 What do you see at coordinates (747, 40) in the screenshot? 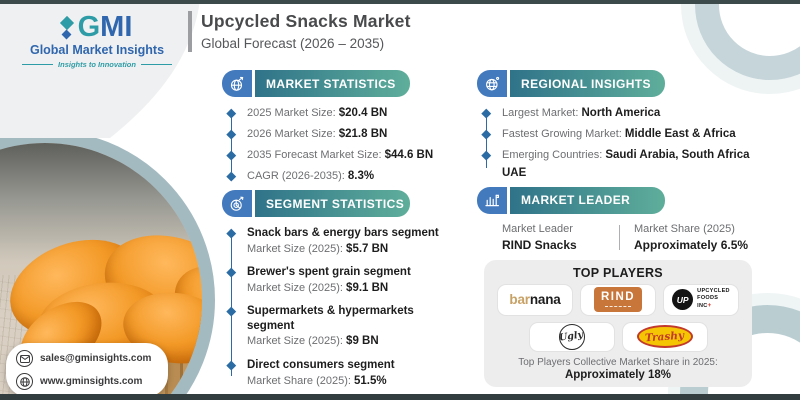
I see `decorative-ring-top-right` at bounding box center [747, 40].